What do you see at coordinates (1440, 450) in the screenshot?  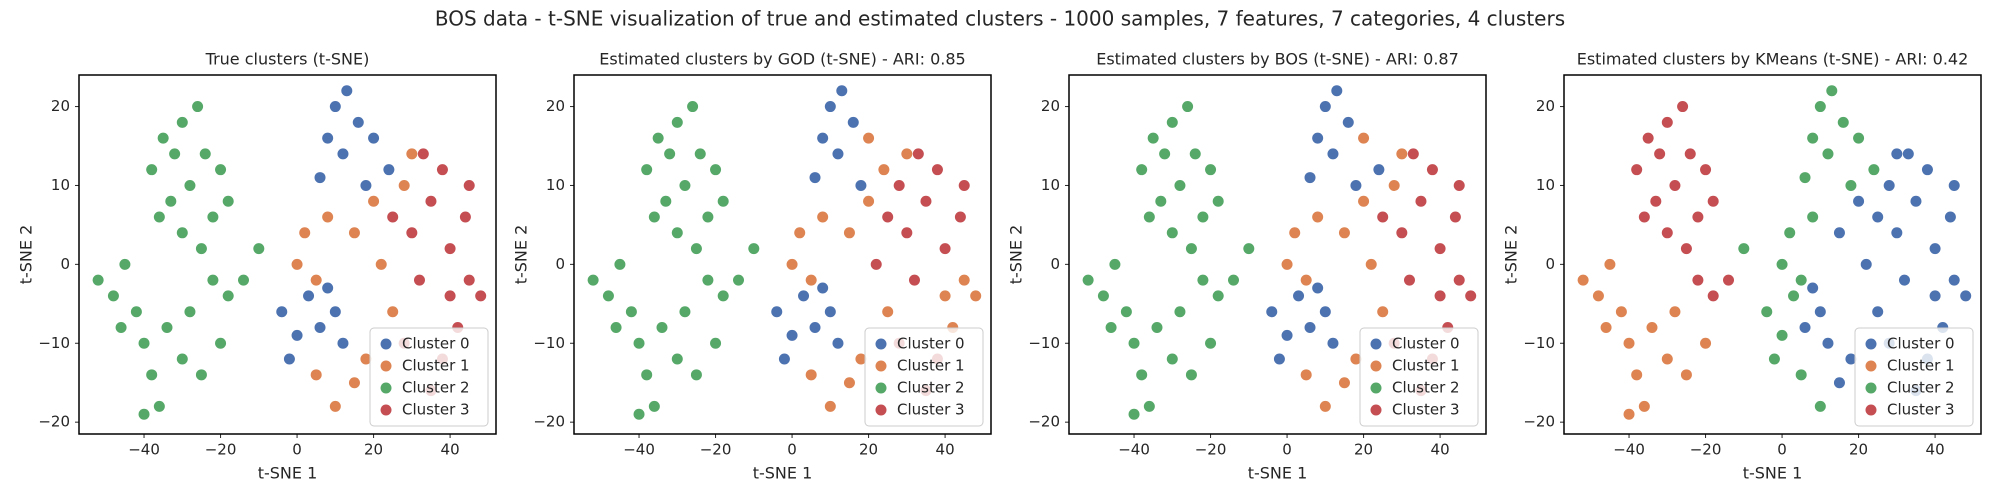 I see `x-tick-label: 40` at bounding box center [1440, 450].